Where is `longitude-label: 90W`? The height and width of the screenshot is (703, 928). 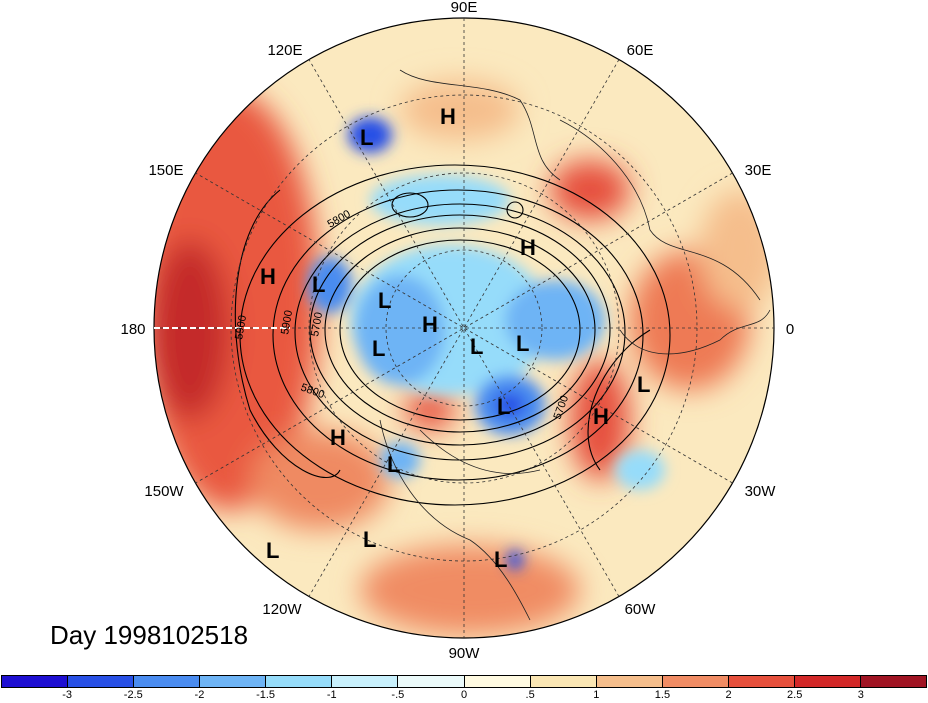 longitude-label: 90W is located at coordinates (465, 653).